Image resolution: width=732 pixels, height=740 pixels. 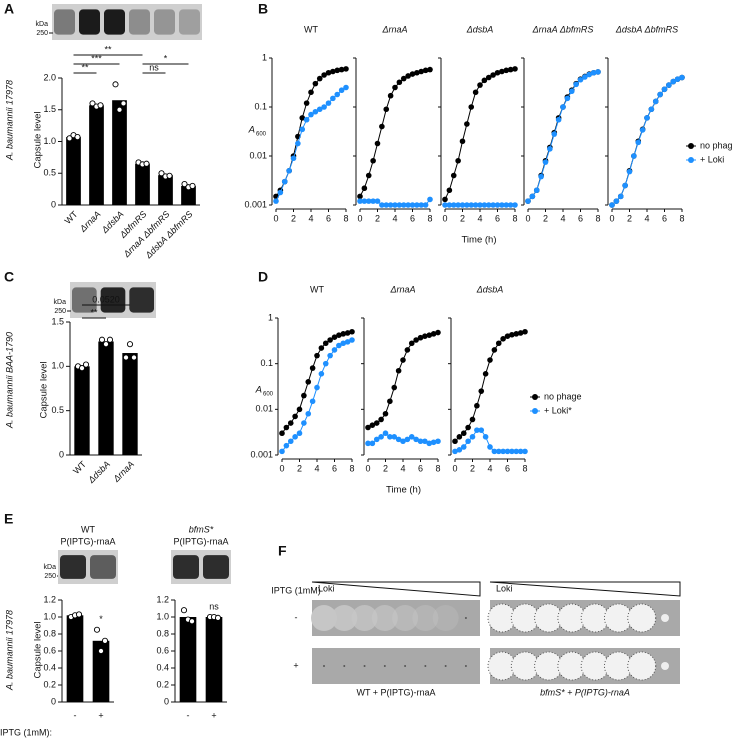 What do you see at coordinates (263, 277) in the screenshot?
I see `panel-label: D` at bounding box center [263, 277].